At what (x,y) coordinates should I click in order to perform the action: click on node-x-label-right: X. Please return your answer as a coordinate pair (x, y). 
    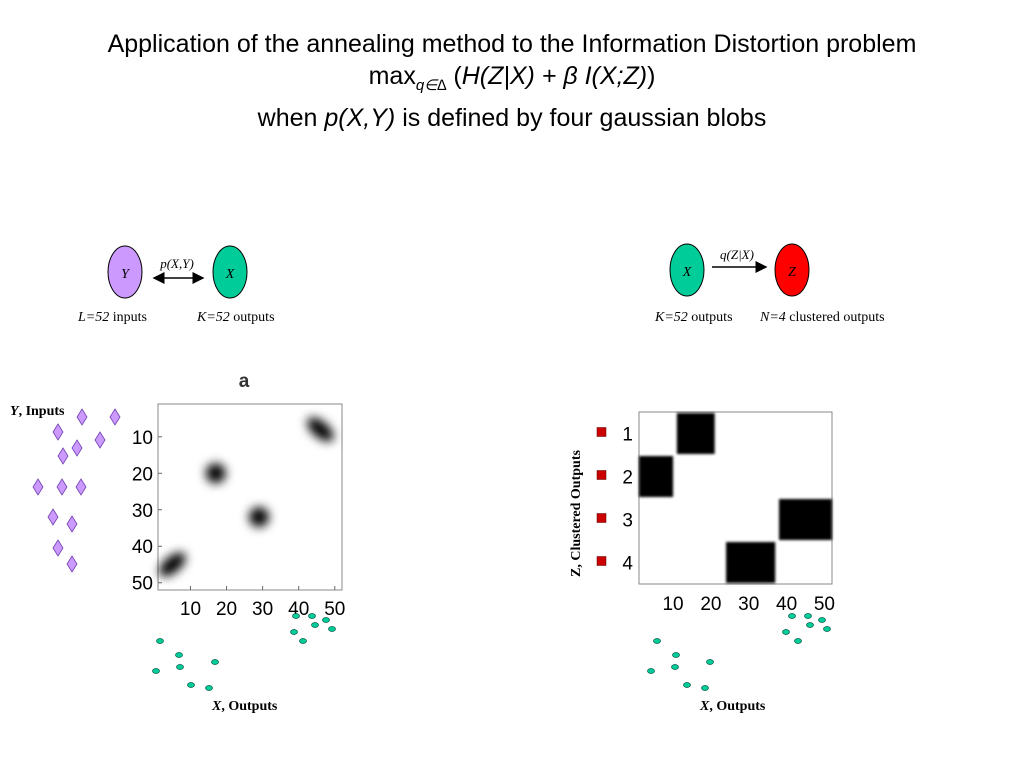
    Looking at the image, I should click on (687, 272).